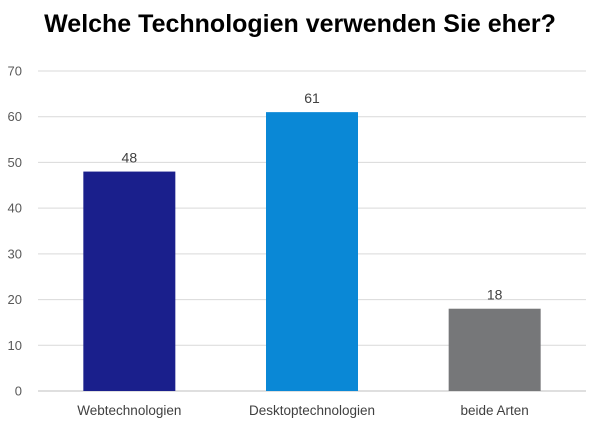 Image resolution: width=600 pixels, height=426 pixels. What do you see at coordinates (15, 345) in the screenshot?
I see `y-tick-label: 10` at bounding box center [15, 345].